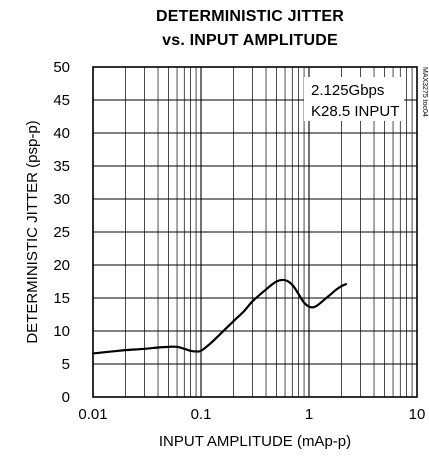 The width and height of the screenshot is (429, 457). Describe the element at coordinates (61, 199) in the screenshot. I see `y-tick-label: 30` at that location.